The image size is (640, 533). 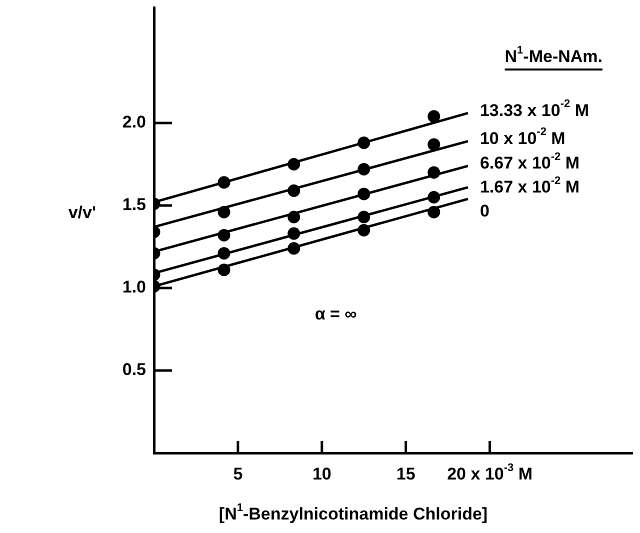 I want to click on series-label: 0, so click(x=485, y=211).